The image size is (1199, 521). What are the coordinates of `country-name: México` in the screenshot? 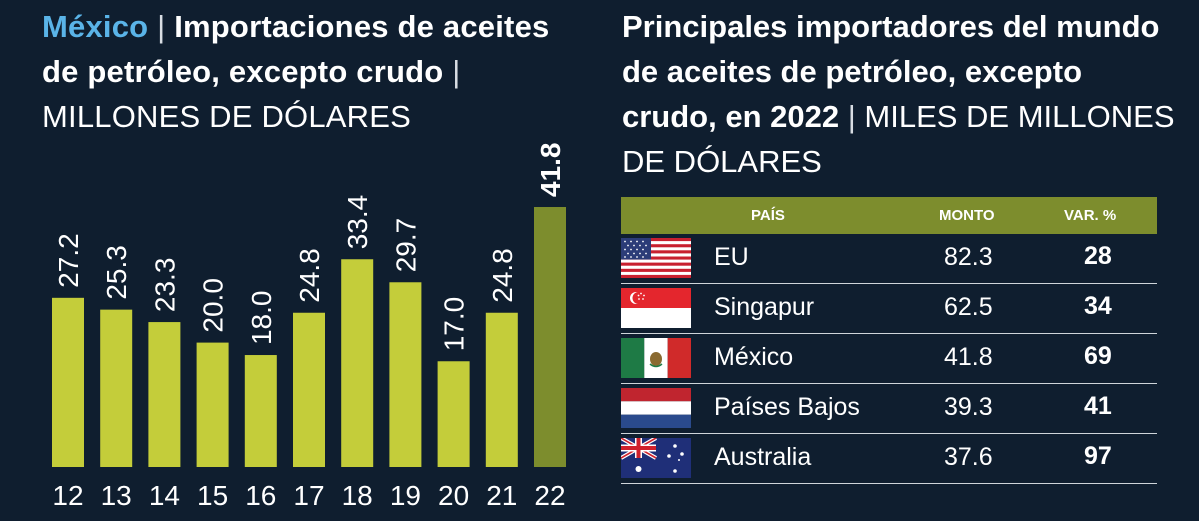 It's located at (754, 357).